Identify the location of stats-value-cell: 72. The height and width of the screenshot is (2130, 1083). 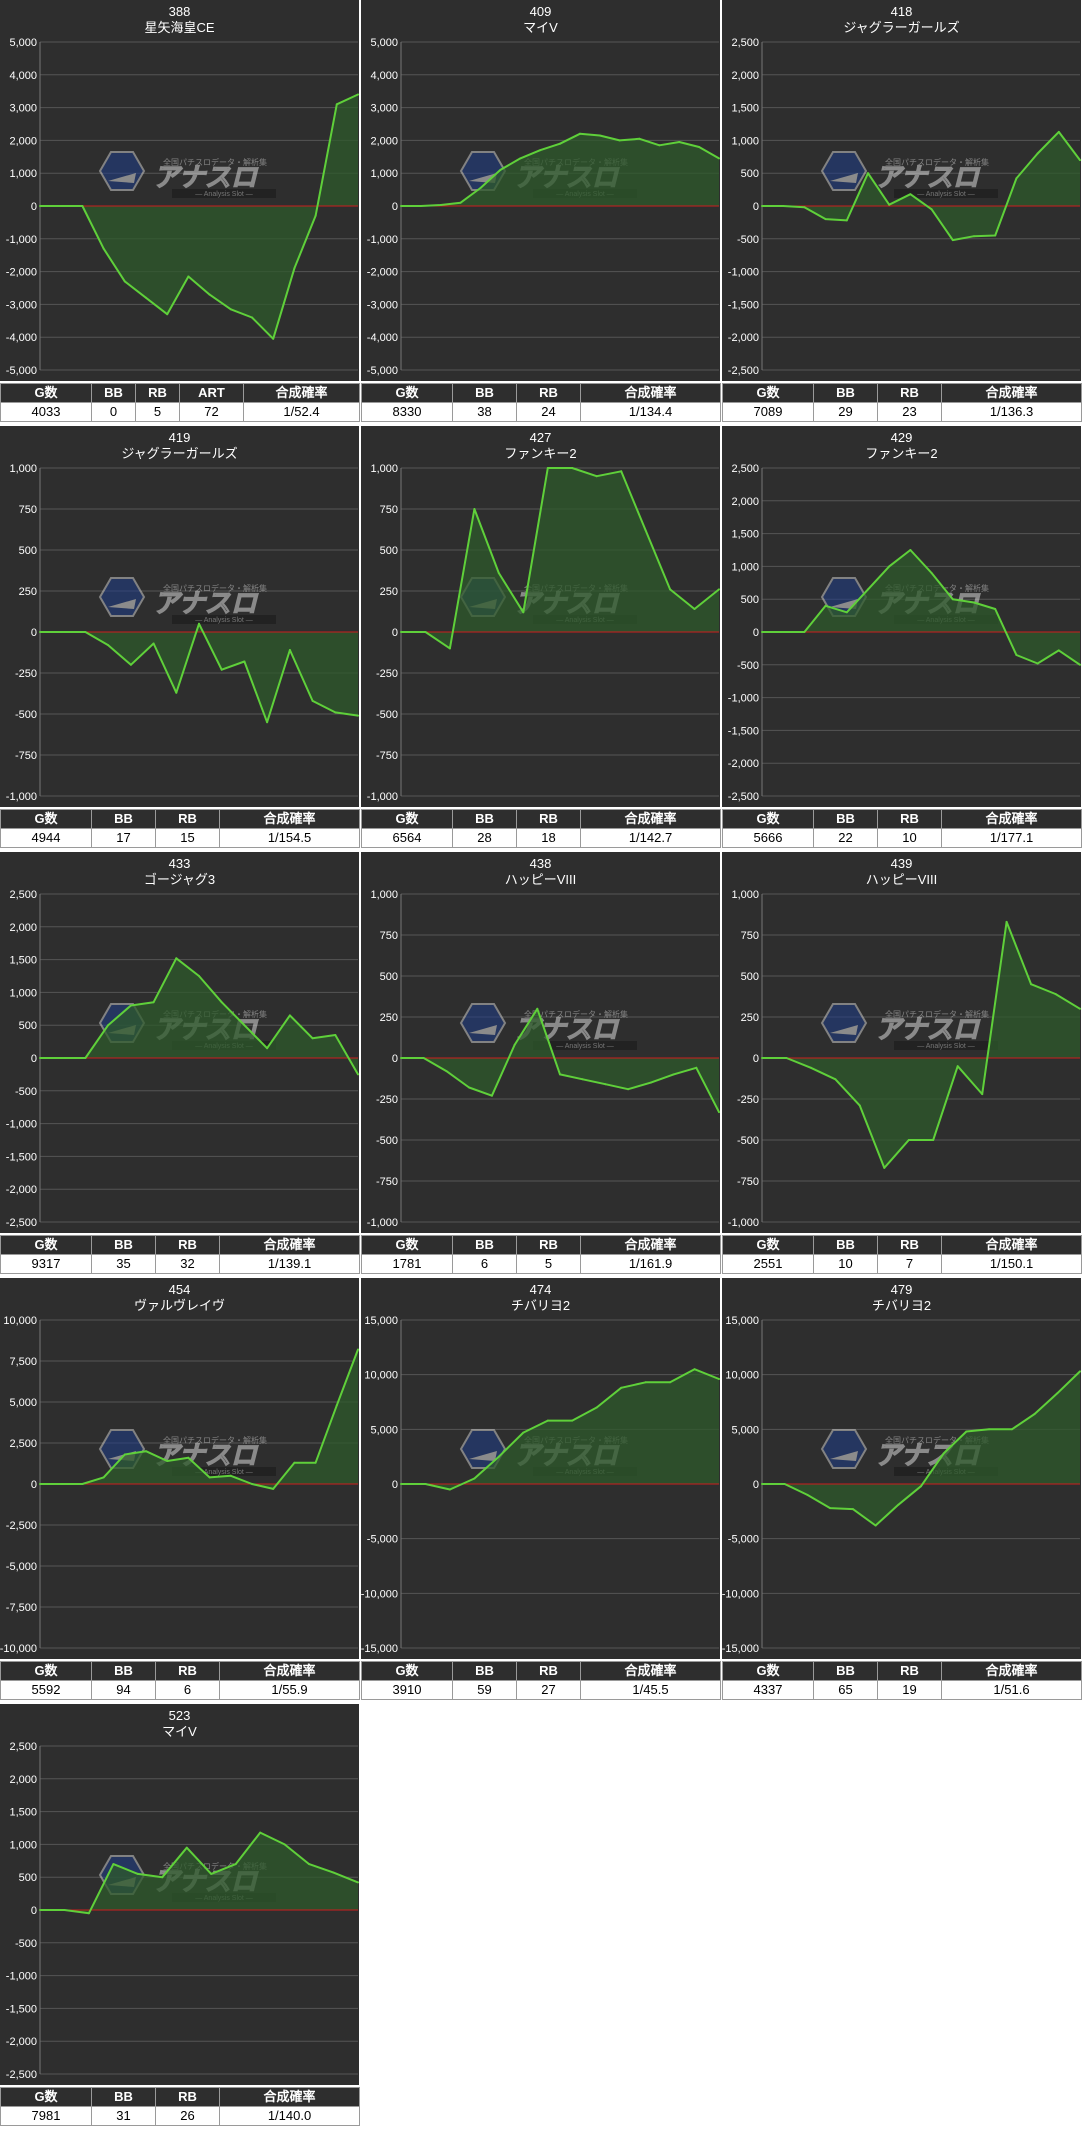
(211, 412).